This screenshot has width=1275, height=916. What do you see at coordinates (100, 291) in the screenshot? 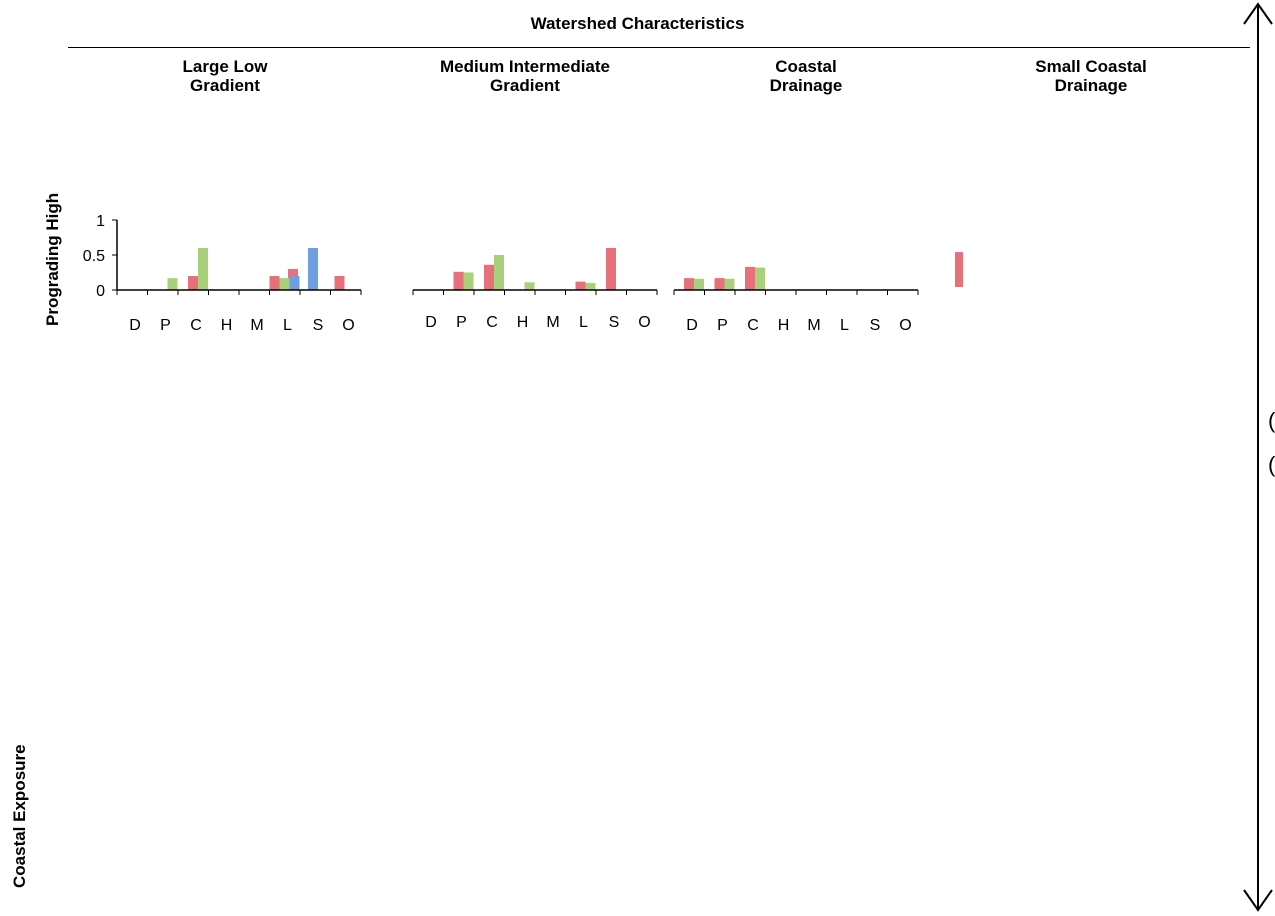
I see `y-tick-label: 0` at bounding box center [100, 291].